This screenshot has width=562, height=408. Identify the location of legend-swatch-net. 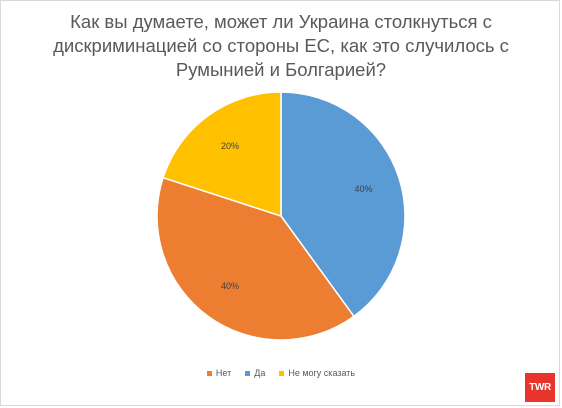
(209, 373).